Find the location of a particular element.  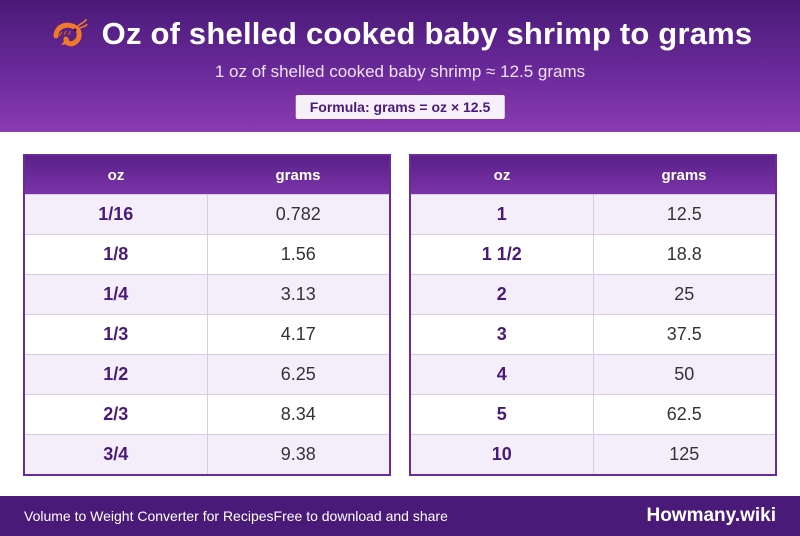

oz-cell: 4 is located at coordinates (502, 374).